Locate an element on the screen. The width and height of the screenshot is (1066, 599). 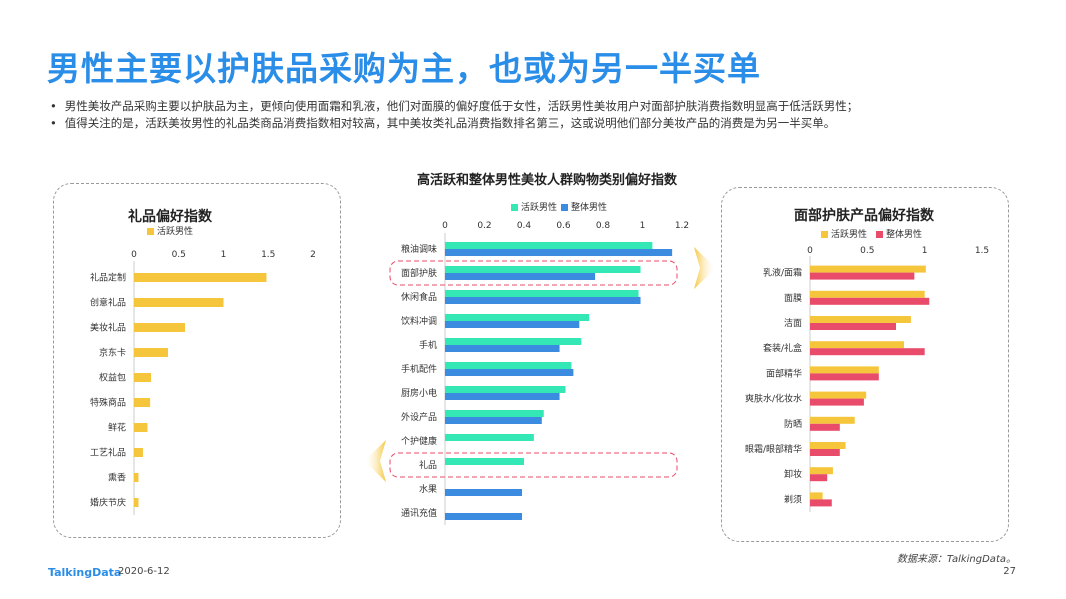
x-tick-label: 0.2 is located at coordinates (484, 226).